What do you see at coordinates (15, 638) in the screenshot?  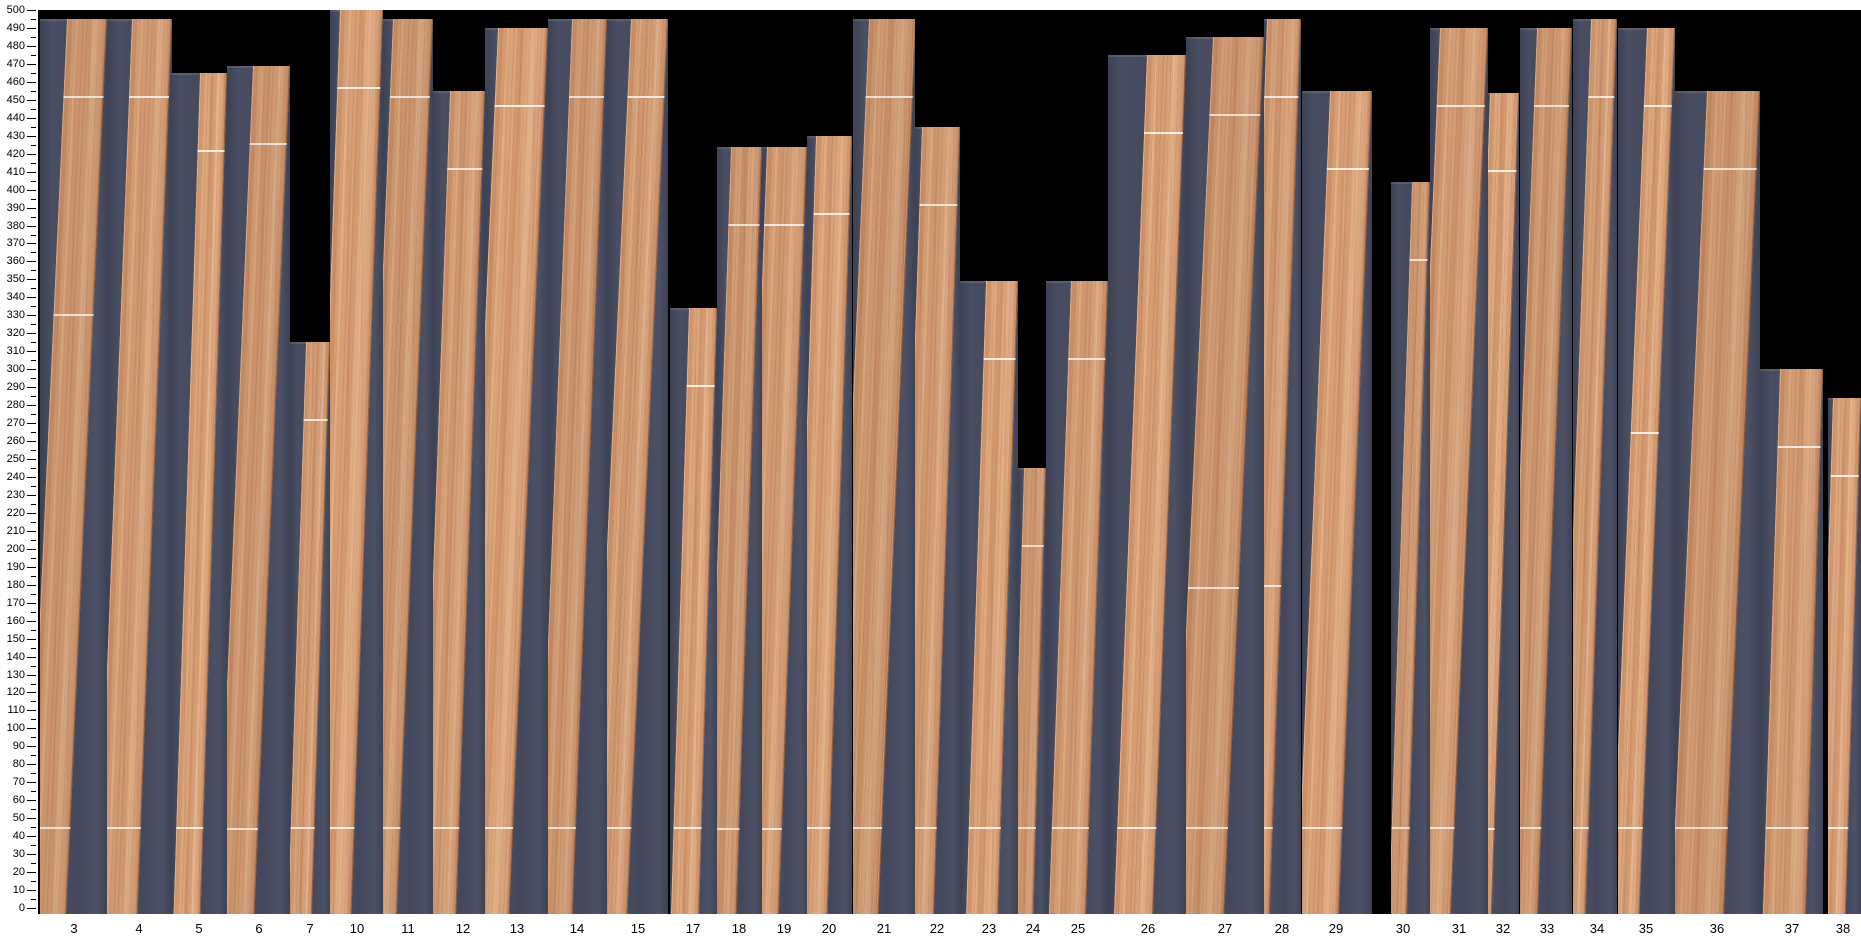 I see `y-tick-label: 150` at bounding box center [15, 638].